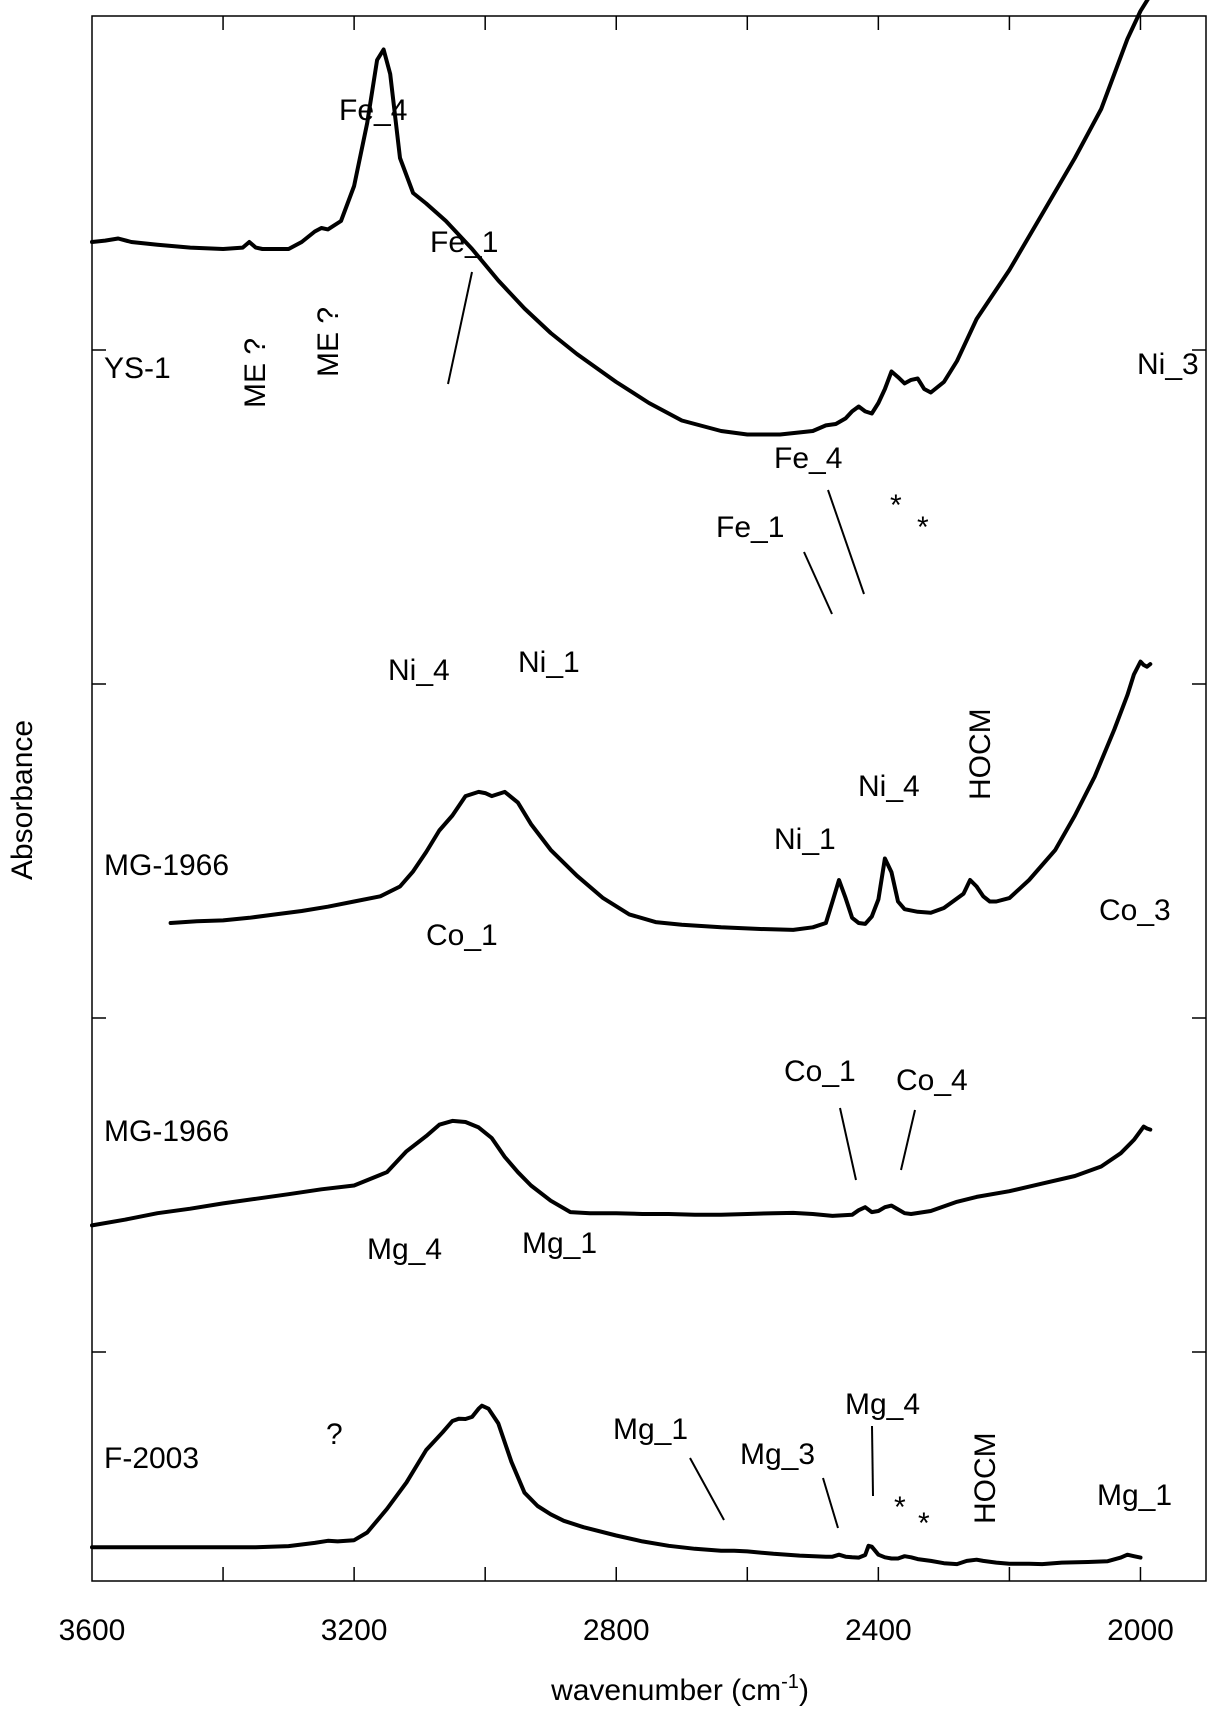 Image resolution: width=1223 pixels, height=1712 pixels. I want to click on x-tick-label: 3600, so click(92, 1630).